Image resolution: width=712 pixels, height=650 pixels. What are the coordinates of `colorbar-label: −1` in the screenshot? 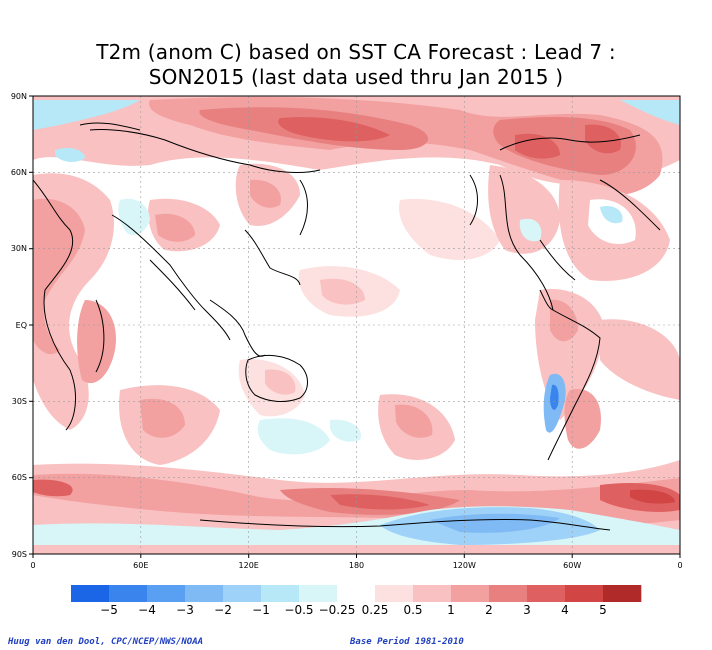 It's located at (261, 610).